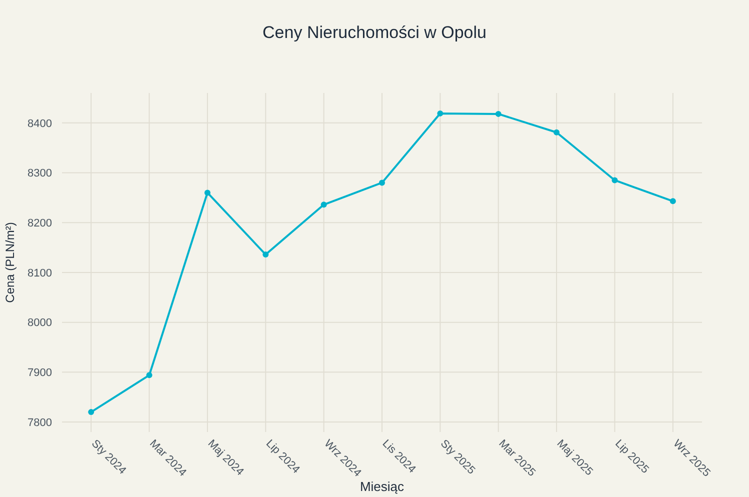 The height and width of the screenshot is (497, 749). Describe the element at coordinates (40, 273) in the screenshot. I see `y-tick-label: 8100` at that location.